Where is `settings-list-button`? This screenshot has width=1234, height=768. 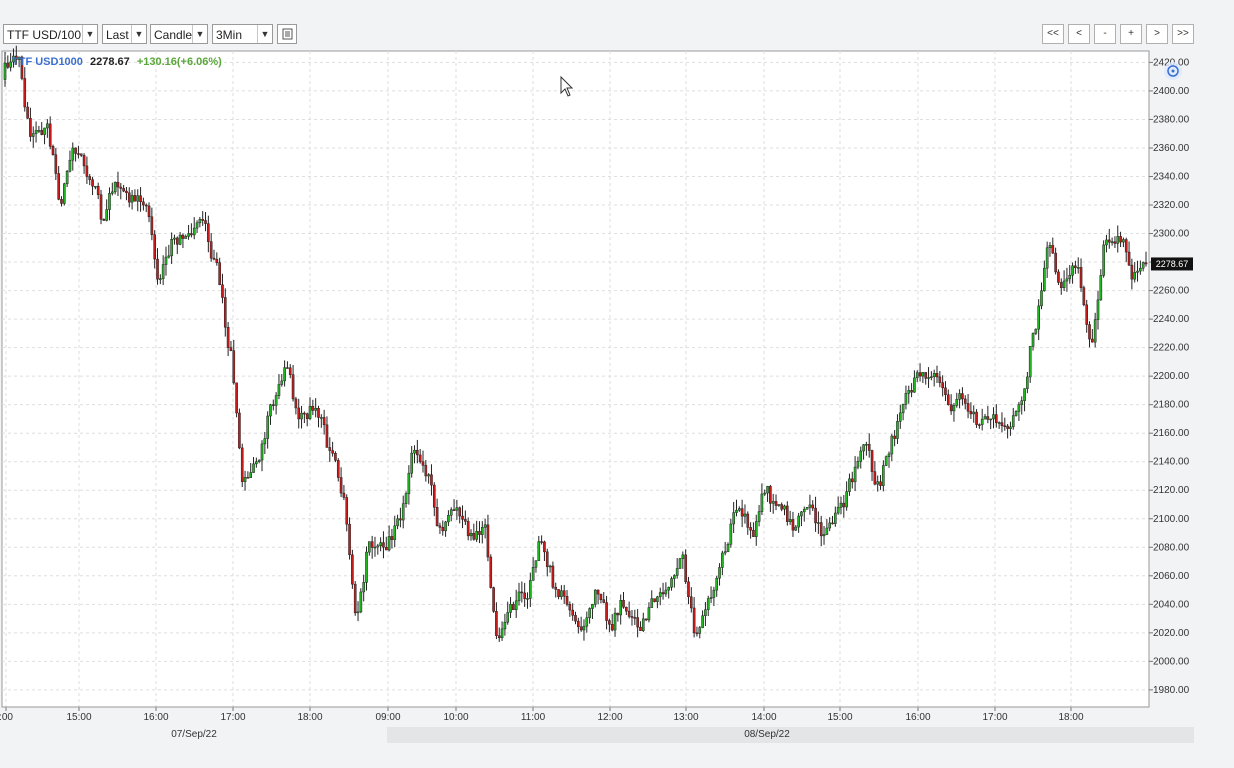 settings-list-button is located at coordinates (287, 34).